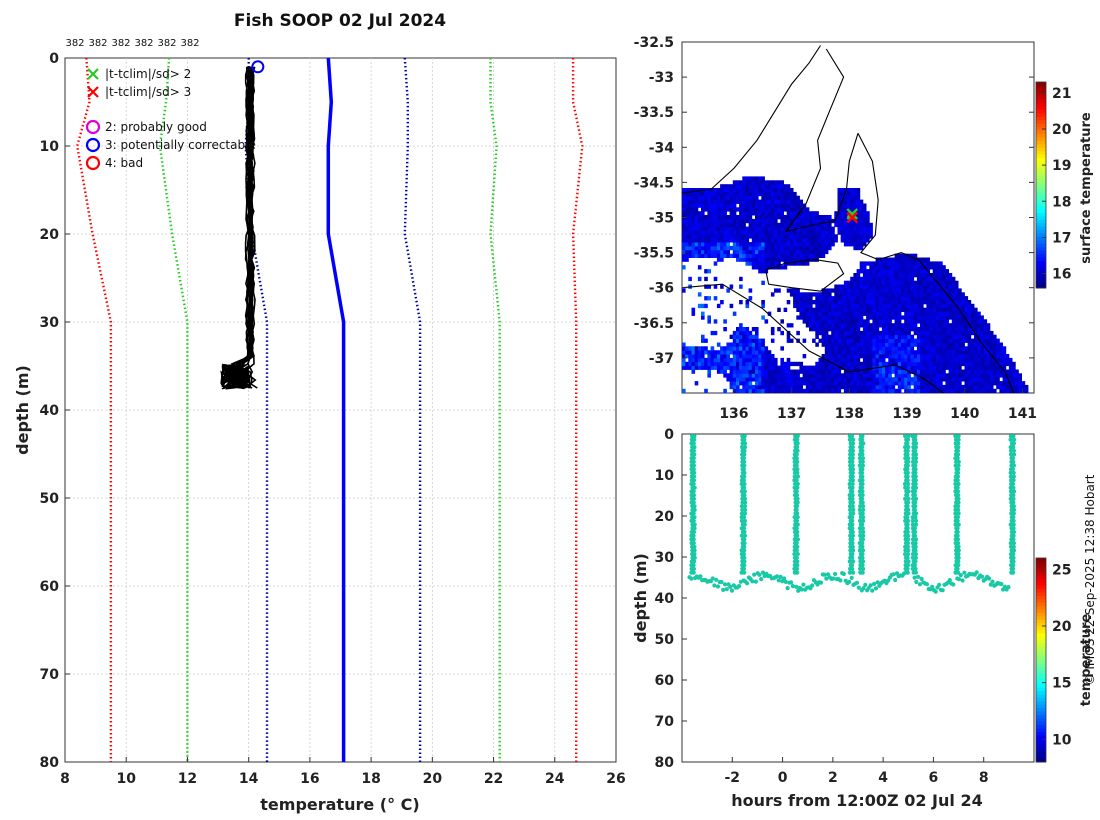 The height and width of the screenshot is (820, 1100). What do you see at coordinates (93, 92) in the screenshot?
I see `legend-x-marker` at bounding box center [93, 92].